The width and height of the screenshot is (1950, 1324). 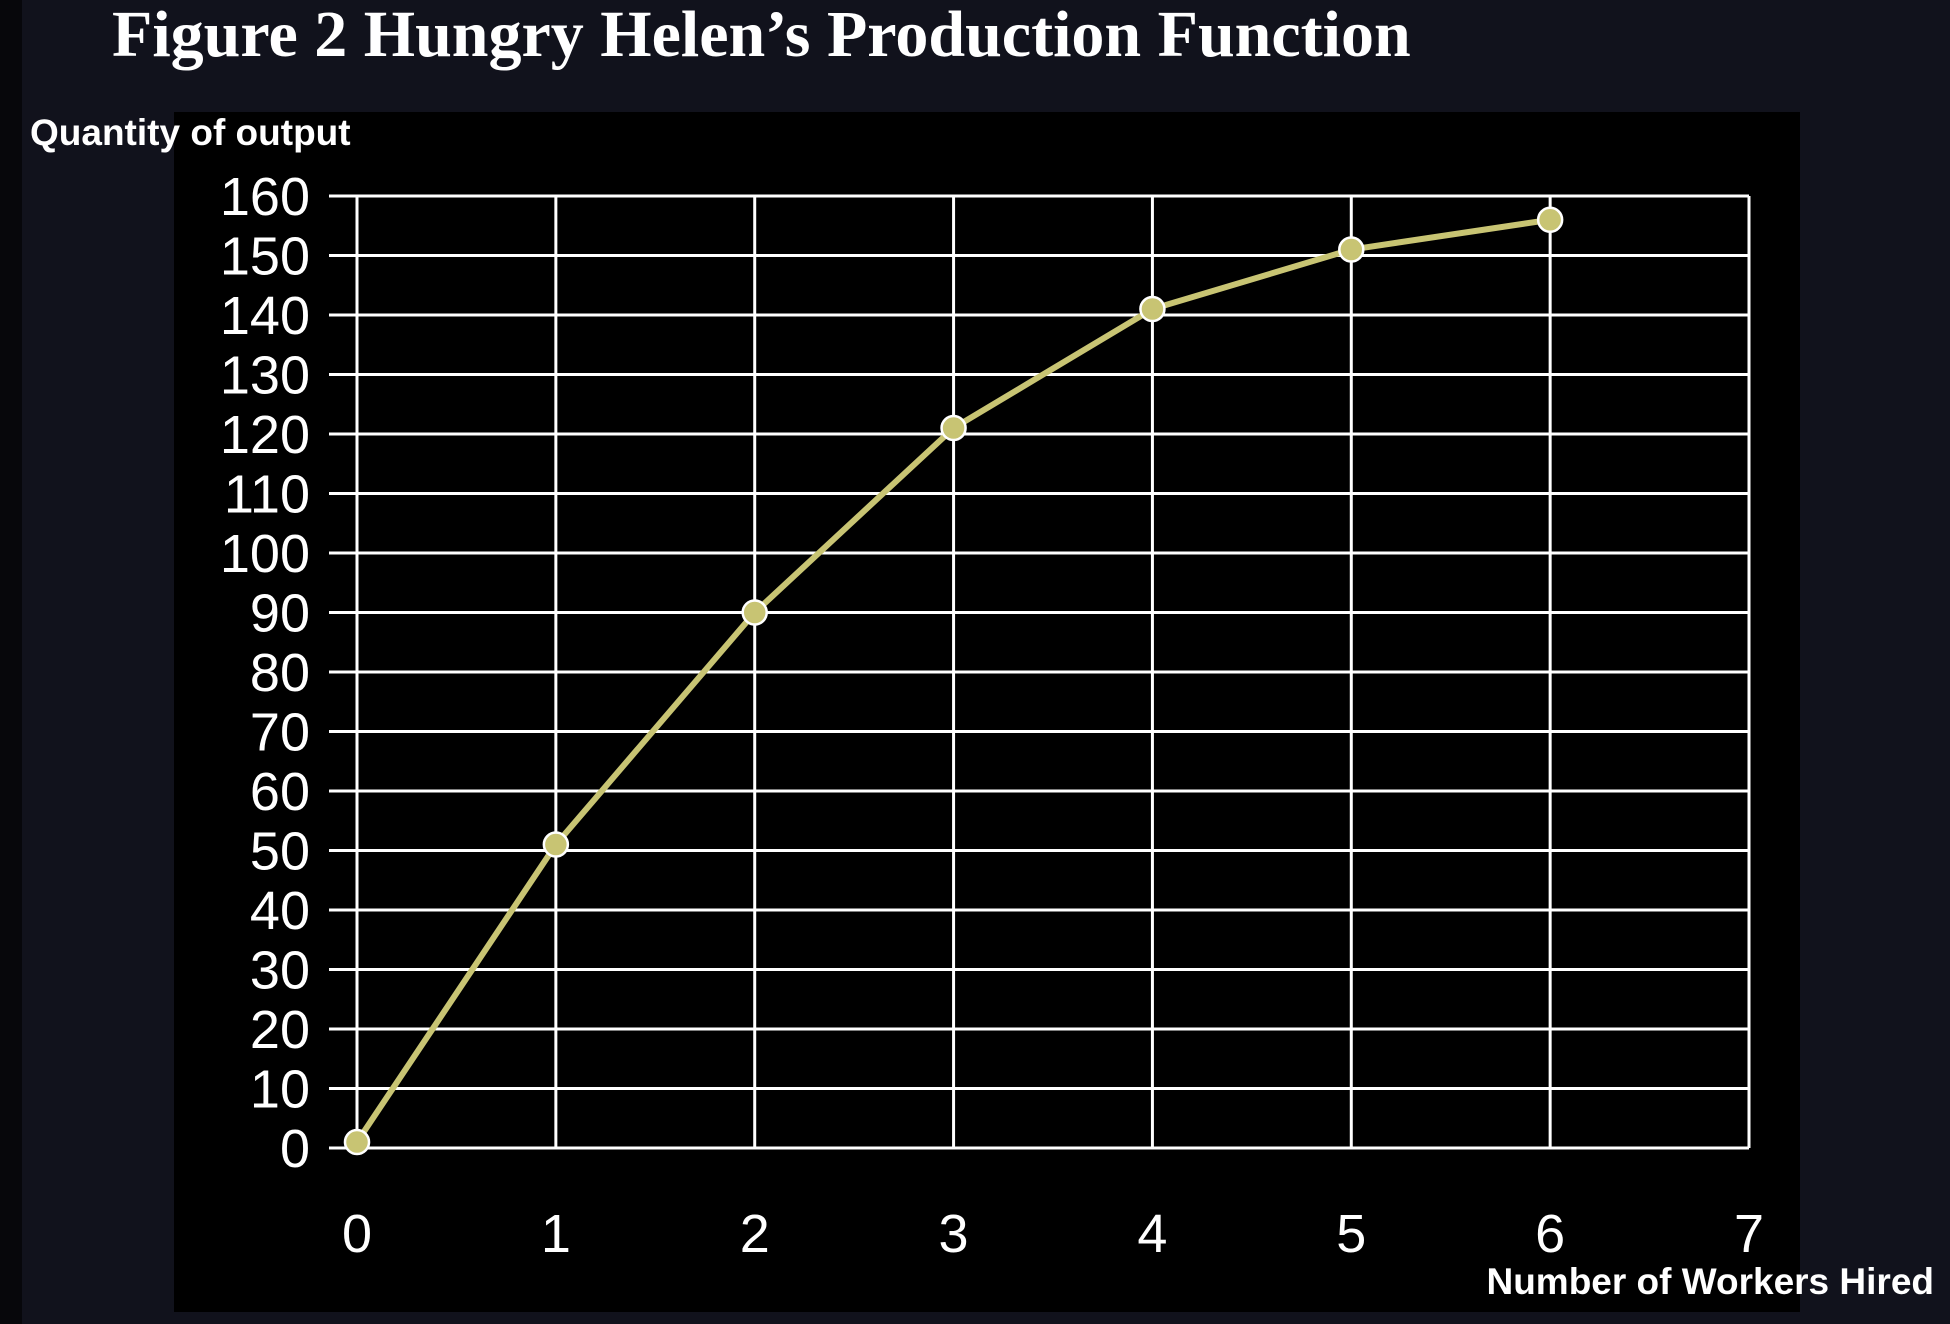 I want to click on x-tick-label: 2, so click(x=755, y=1234).